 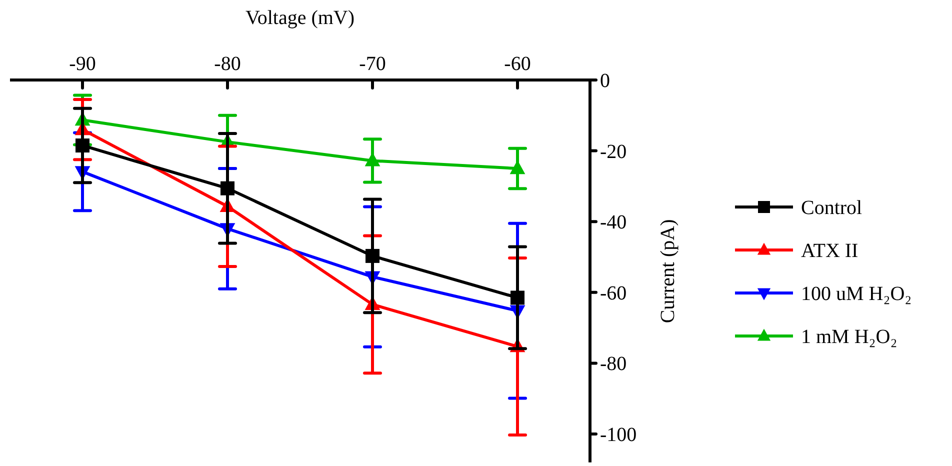 What do you see at coordinates (605, 81) in the screenshot?
I see `y-tick-label: 0` at bounding box center [605, 81].